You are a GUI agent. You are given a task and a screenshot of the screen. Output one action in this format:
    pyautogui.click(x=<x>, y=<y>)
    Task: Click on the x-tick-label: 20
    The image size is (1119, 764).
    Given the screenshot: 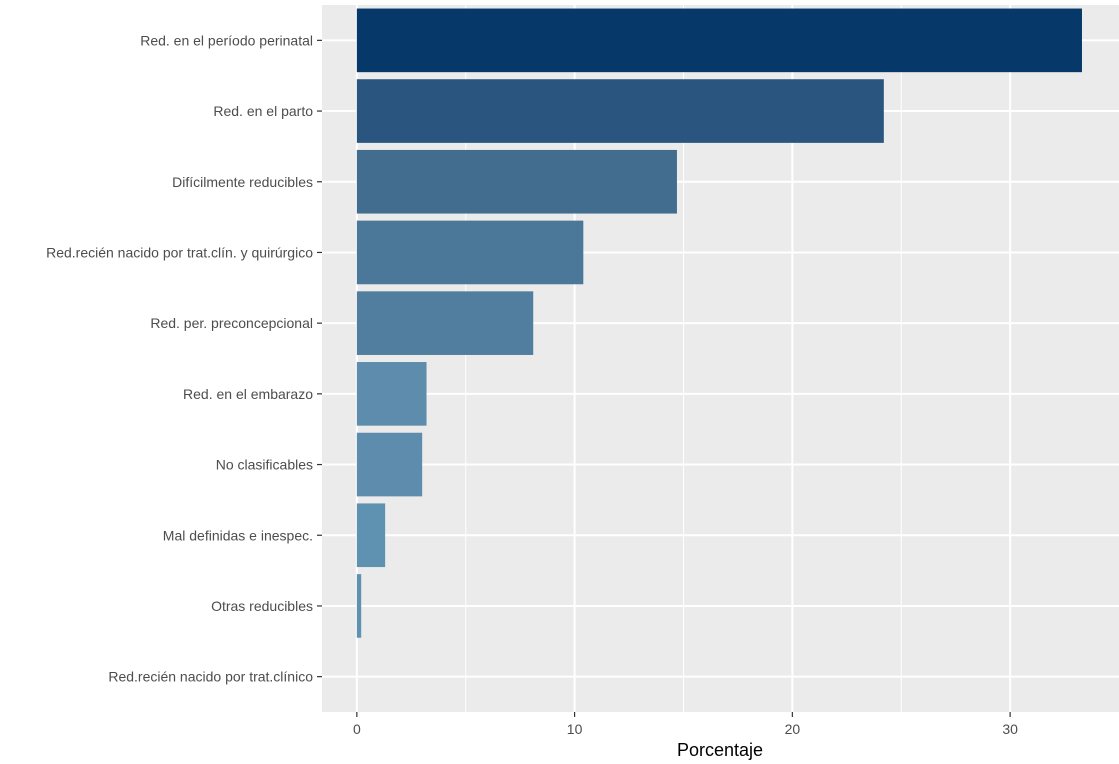 What is the action you would take?
    pyautogui.click(x=793, y=729)
    